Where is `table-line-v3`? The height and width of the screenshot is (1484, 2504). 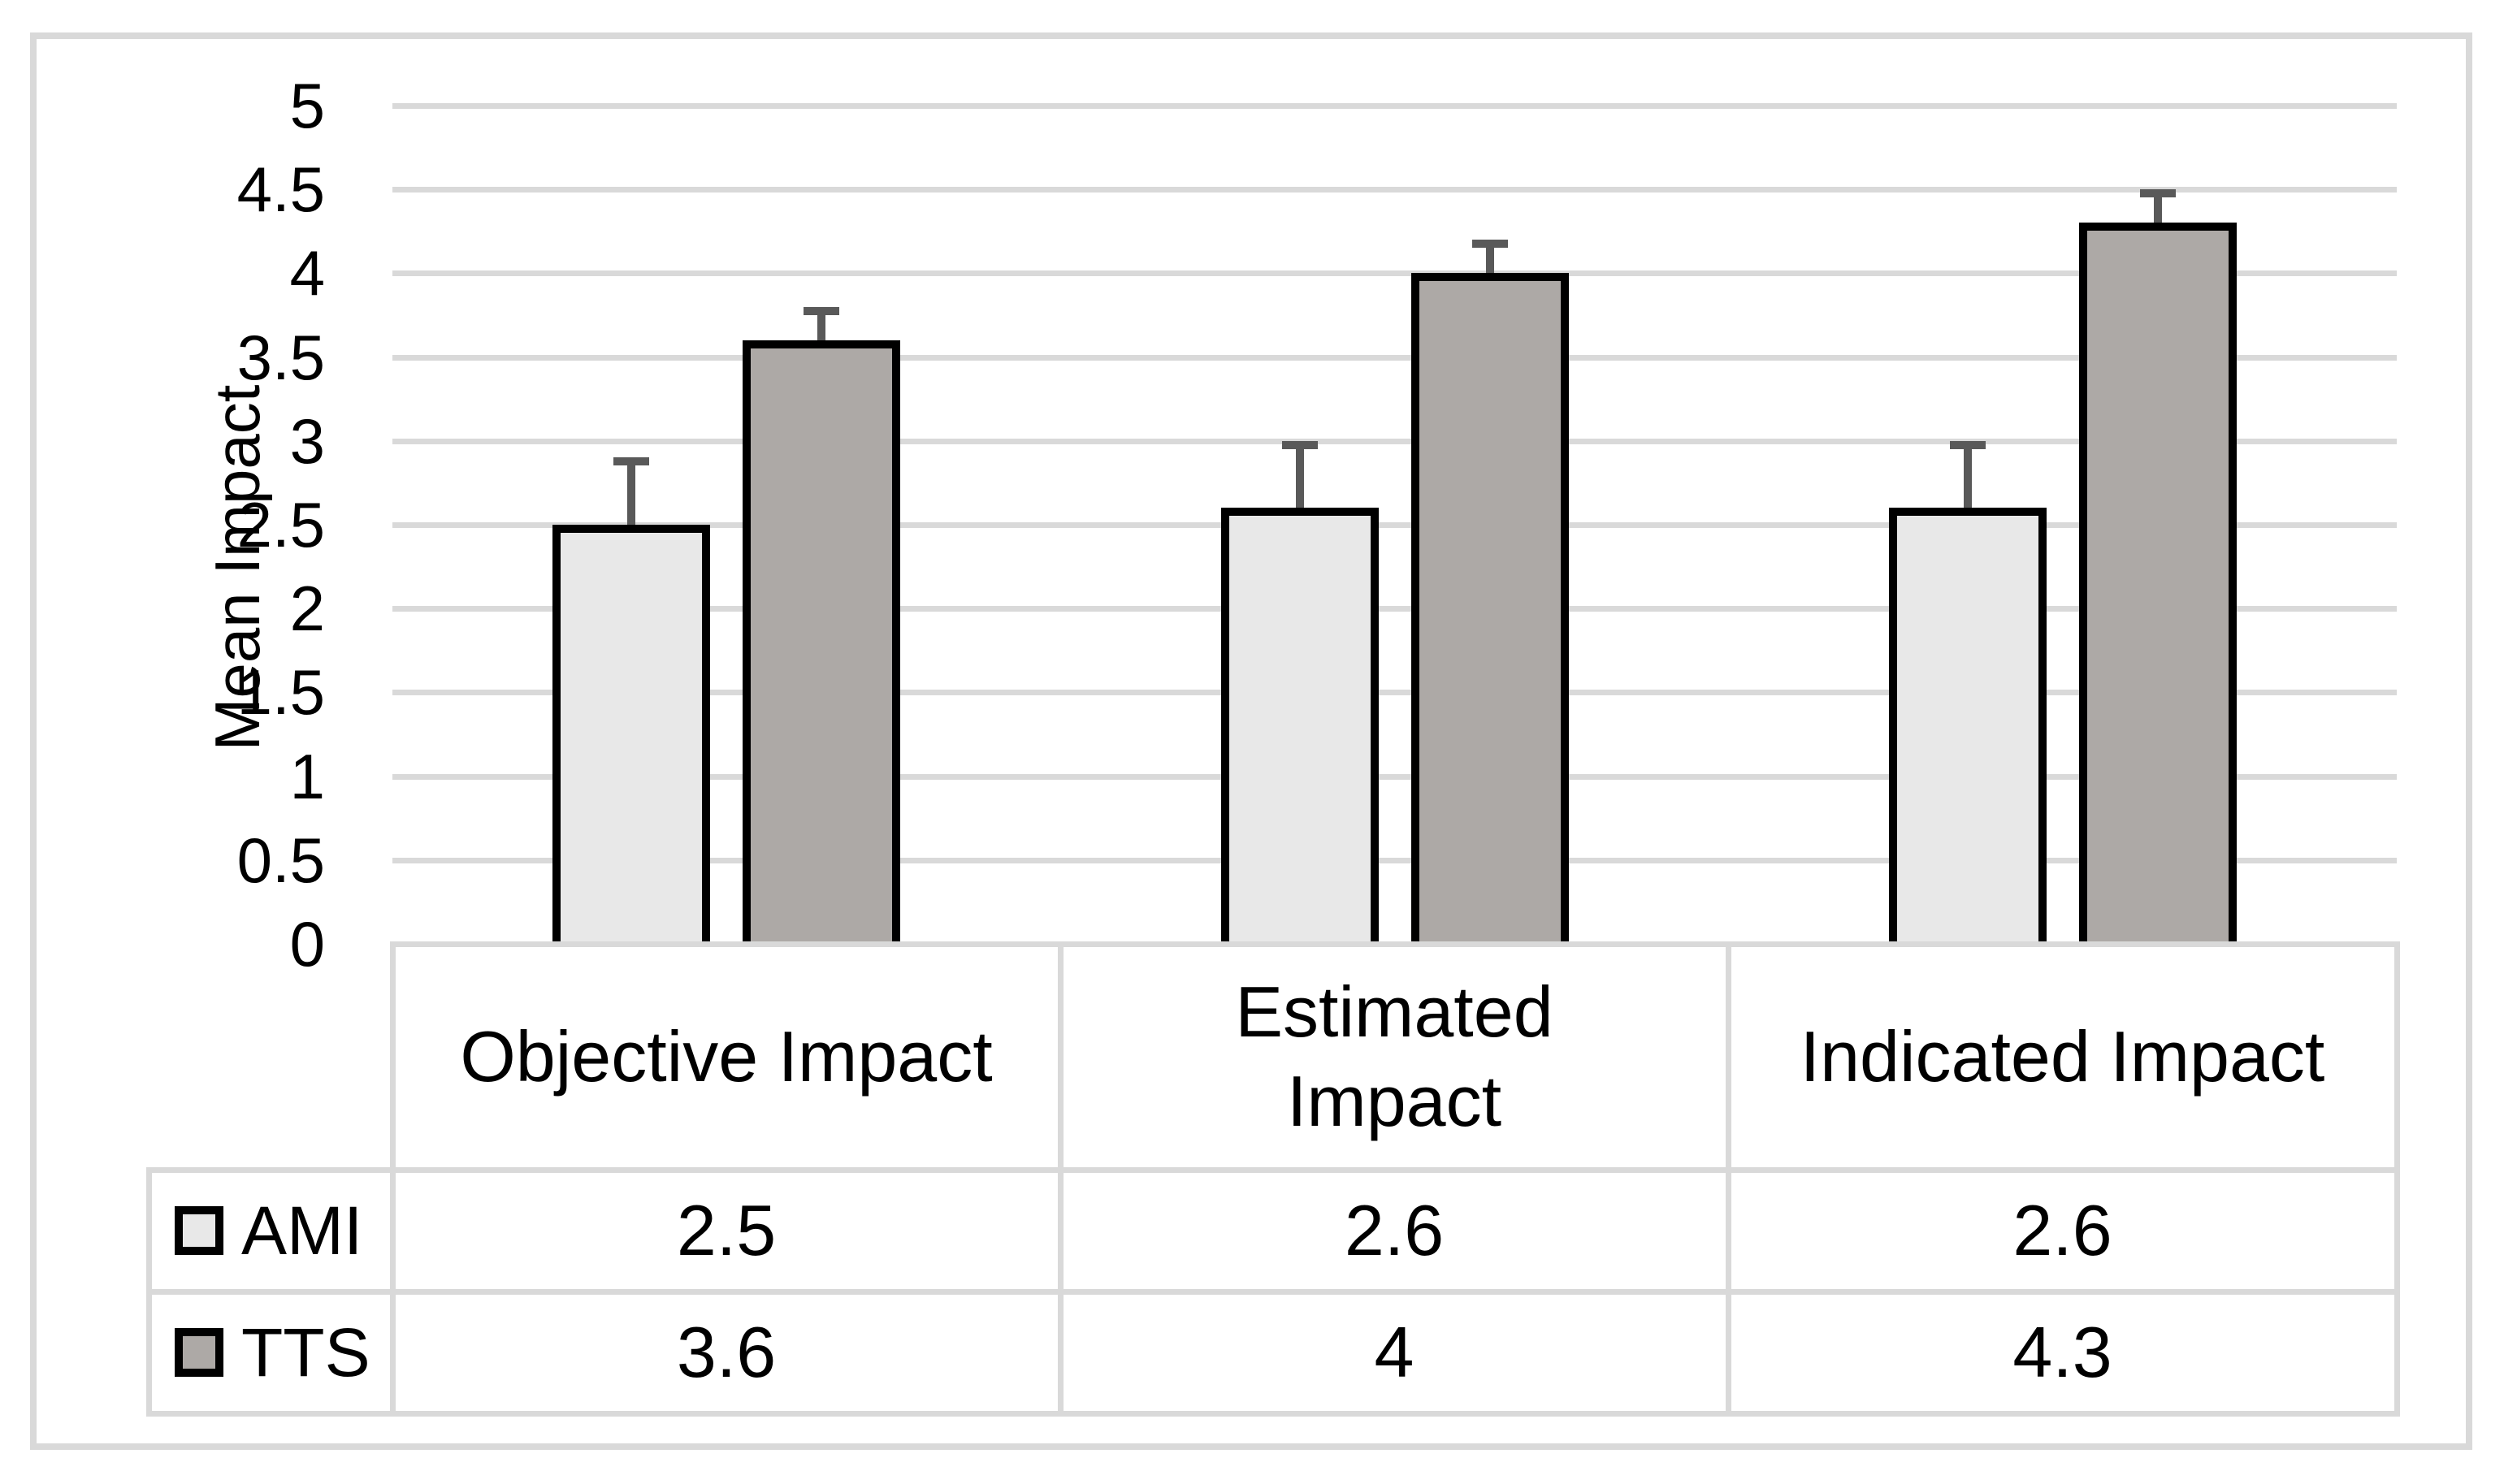
table-line-v3 is located at coordinates (2397, 1179).